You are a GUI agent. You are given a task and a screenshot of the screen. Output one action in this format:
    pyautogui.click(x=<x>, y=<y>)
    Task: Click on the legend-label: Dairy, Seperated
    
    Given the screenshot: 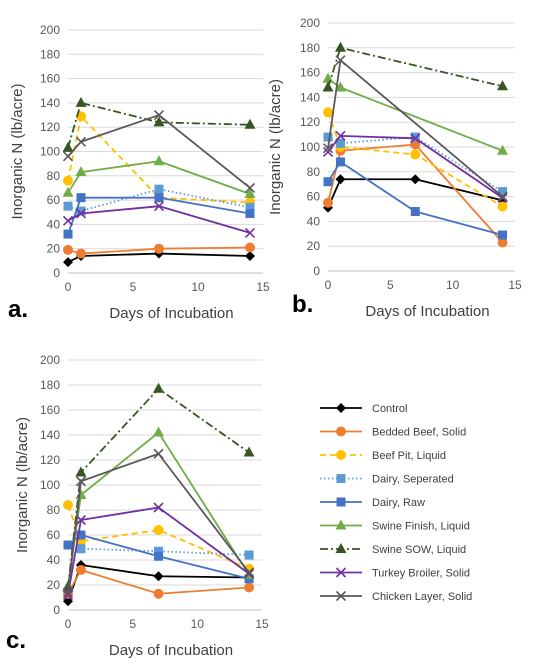 What is the action you would take?
    pyautogui.click(x=413, y=480)
    